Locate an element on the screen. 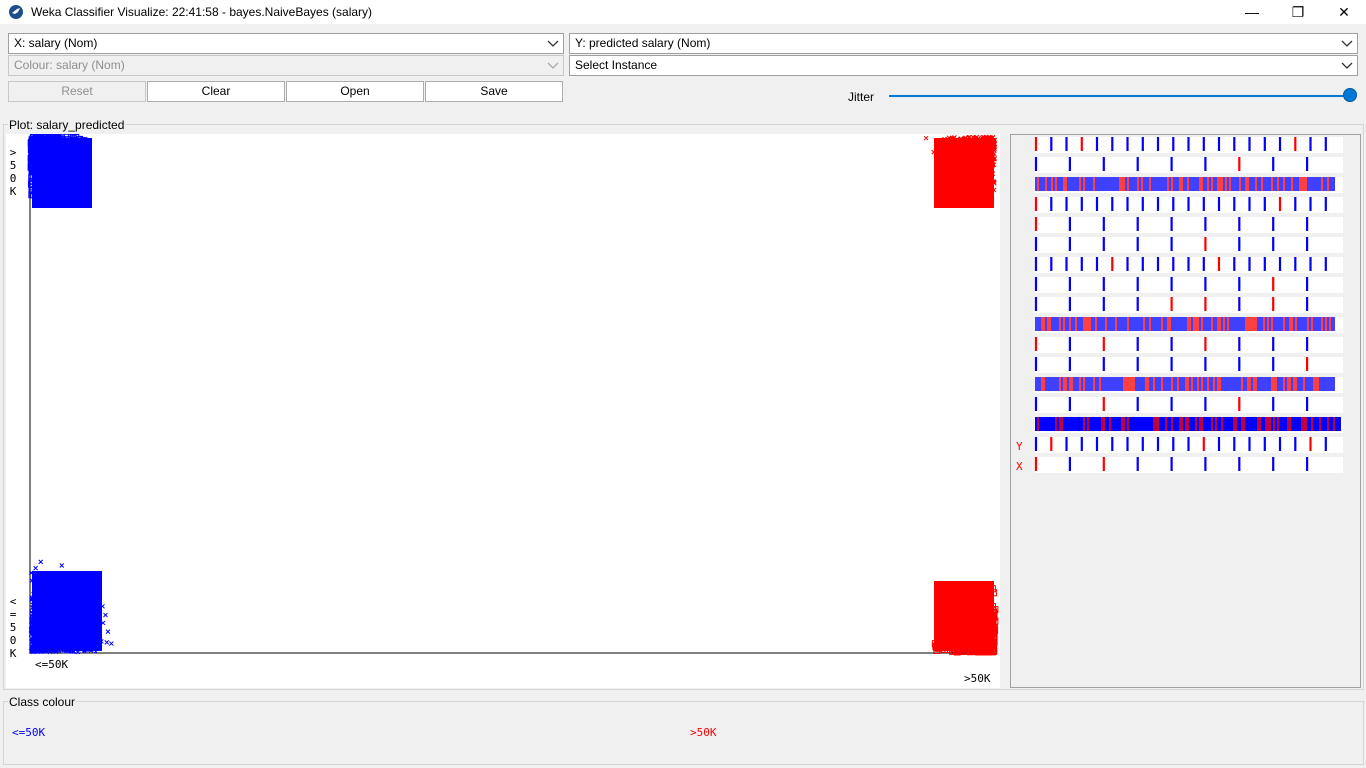 This screenshot has height=768, width=1366. legend-item-le50k: <=50K is located at coordinates (29, 732).